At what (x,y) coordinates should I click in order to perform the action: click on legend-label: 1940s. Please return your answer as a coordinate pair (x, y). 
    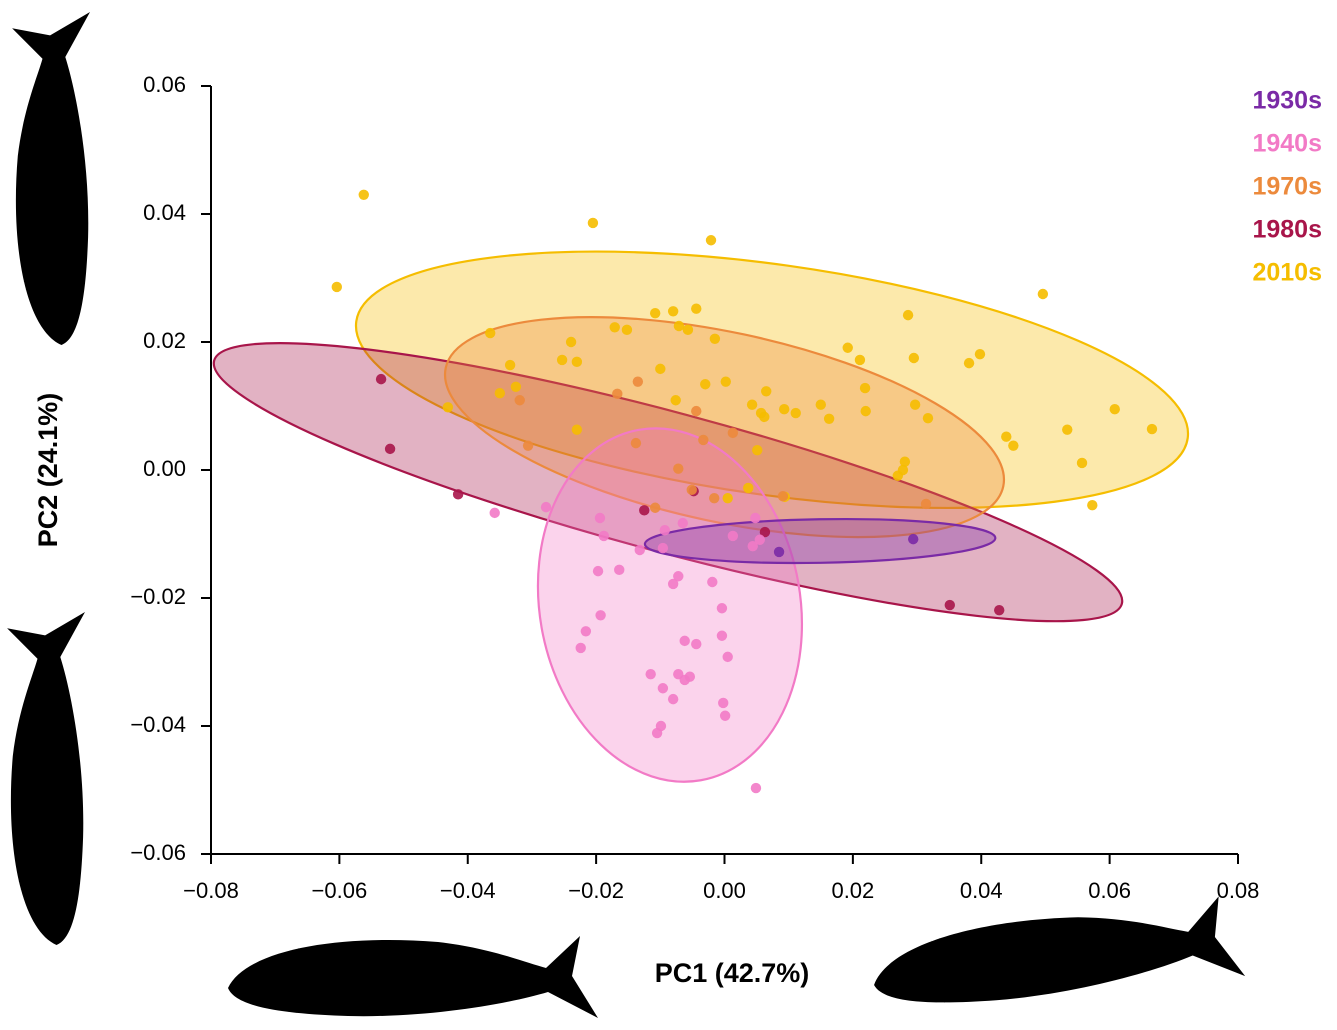
    Looking at the image, I should click on (1287, 144).